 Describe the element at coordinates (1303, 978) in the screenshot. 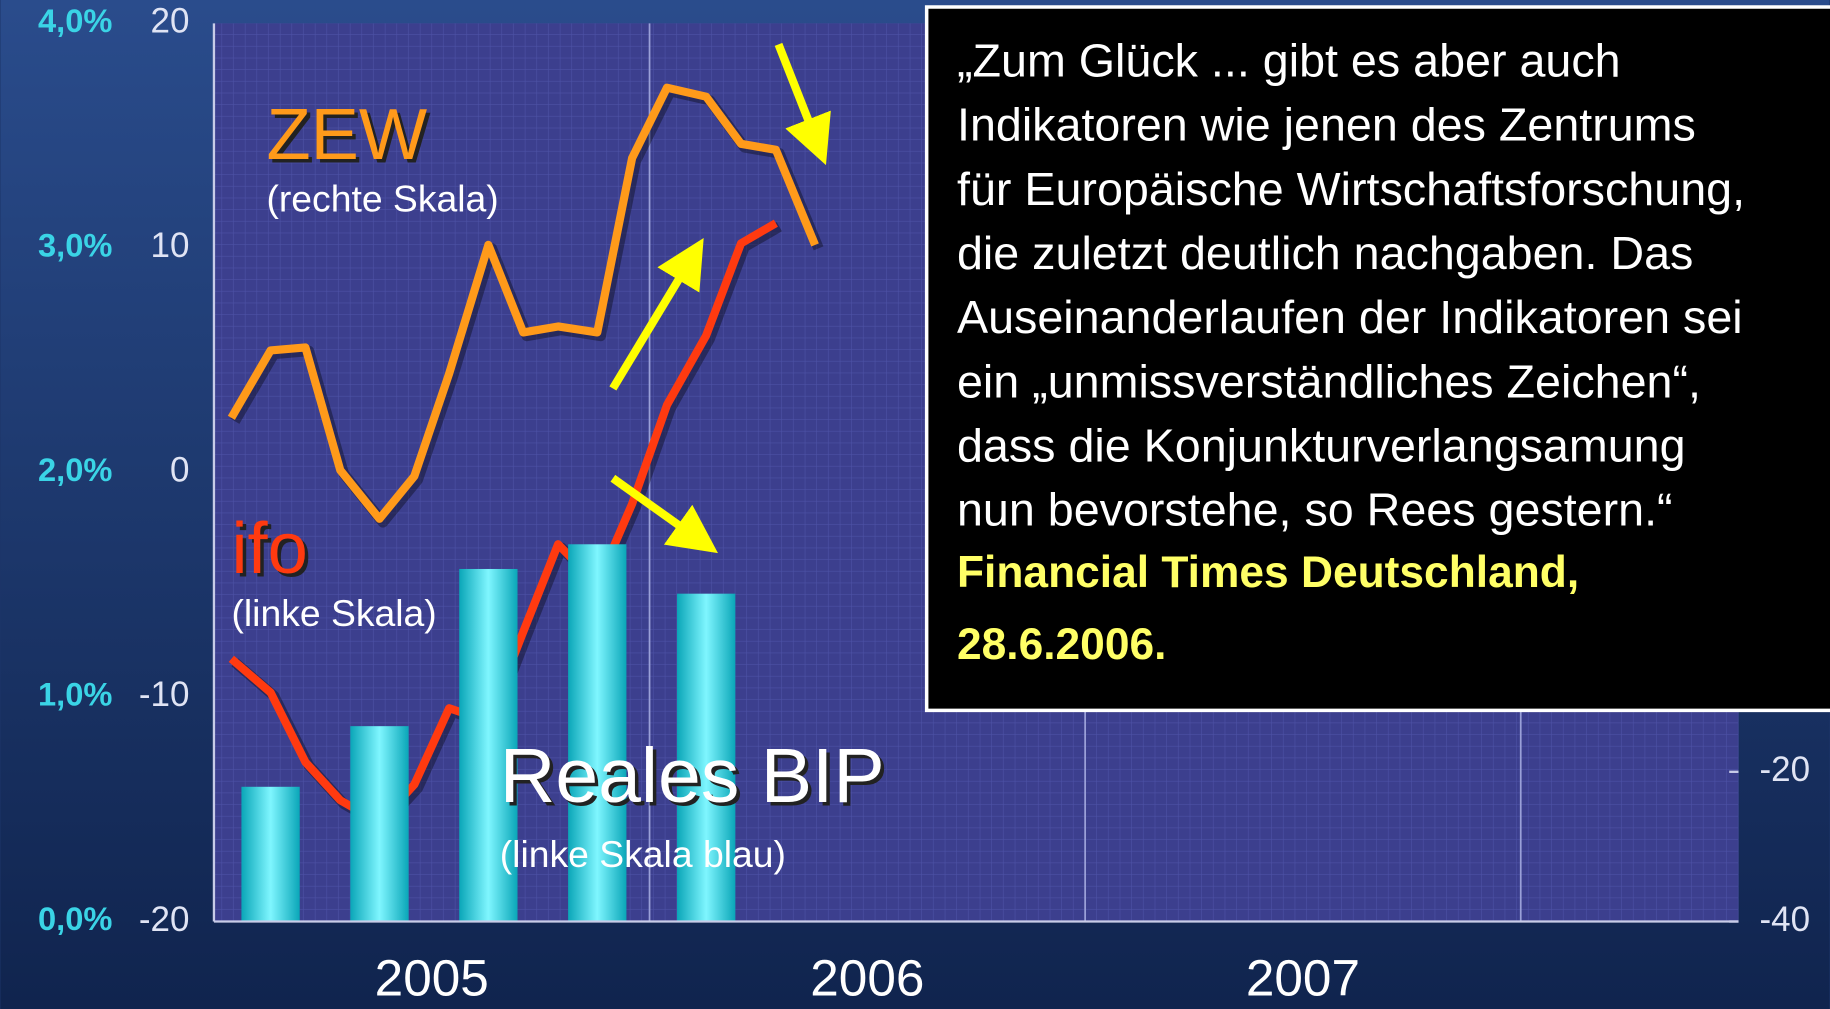

I see `x-tick-label: 2007` at that location.